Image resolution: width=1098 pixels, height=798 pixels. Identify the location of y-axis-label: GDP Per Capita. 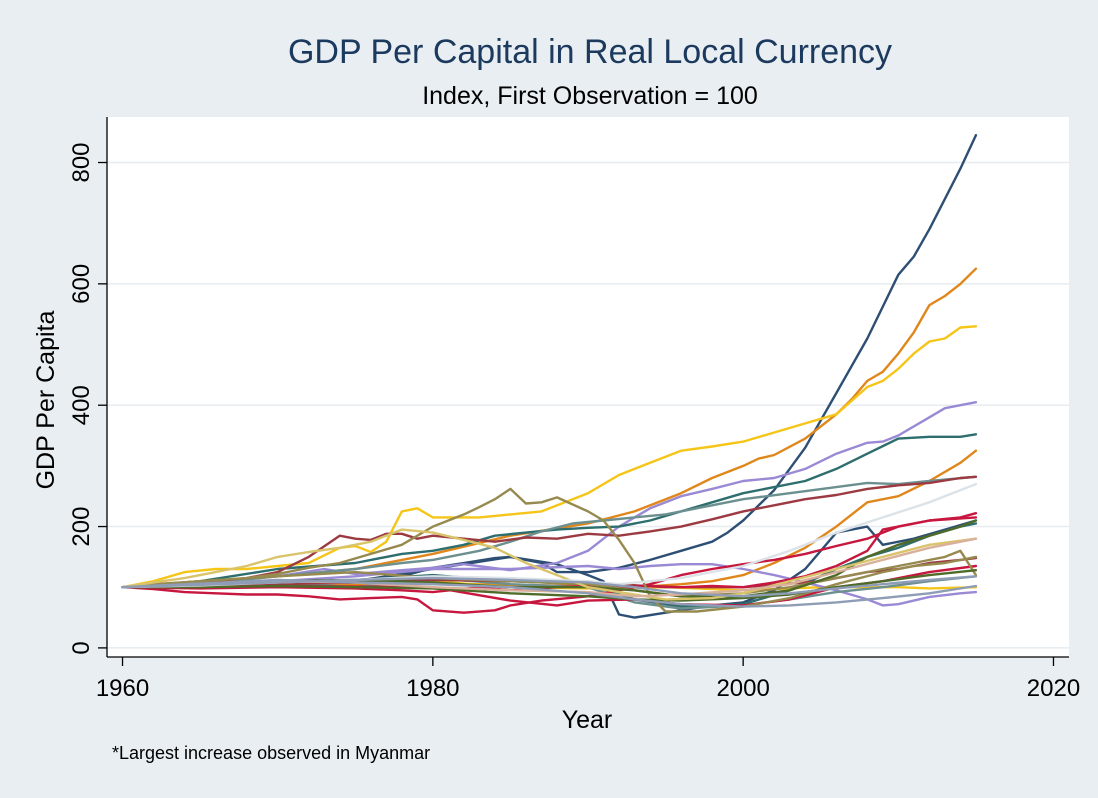
(46, 400).